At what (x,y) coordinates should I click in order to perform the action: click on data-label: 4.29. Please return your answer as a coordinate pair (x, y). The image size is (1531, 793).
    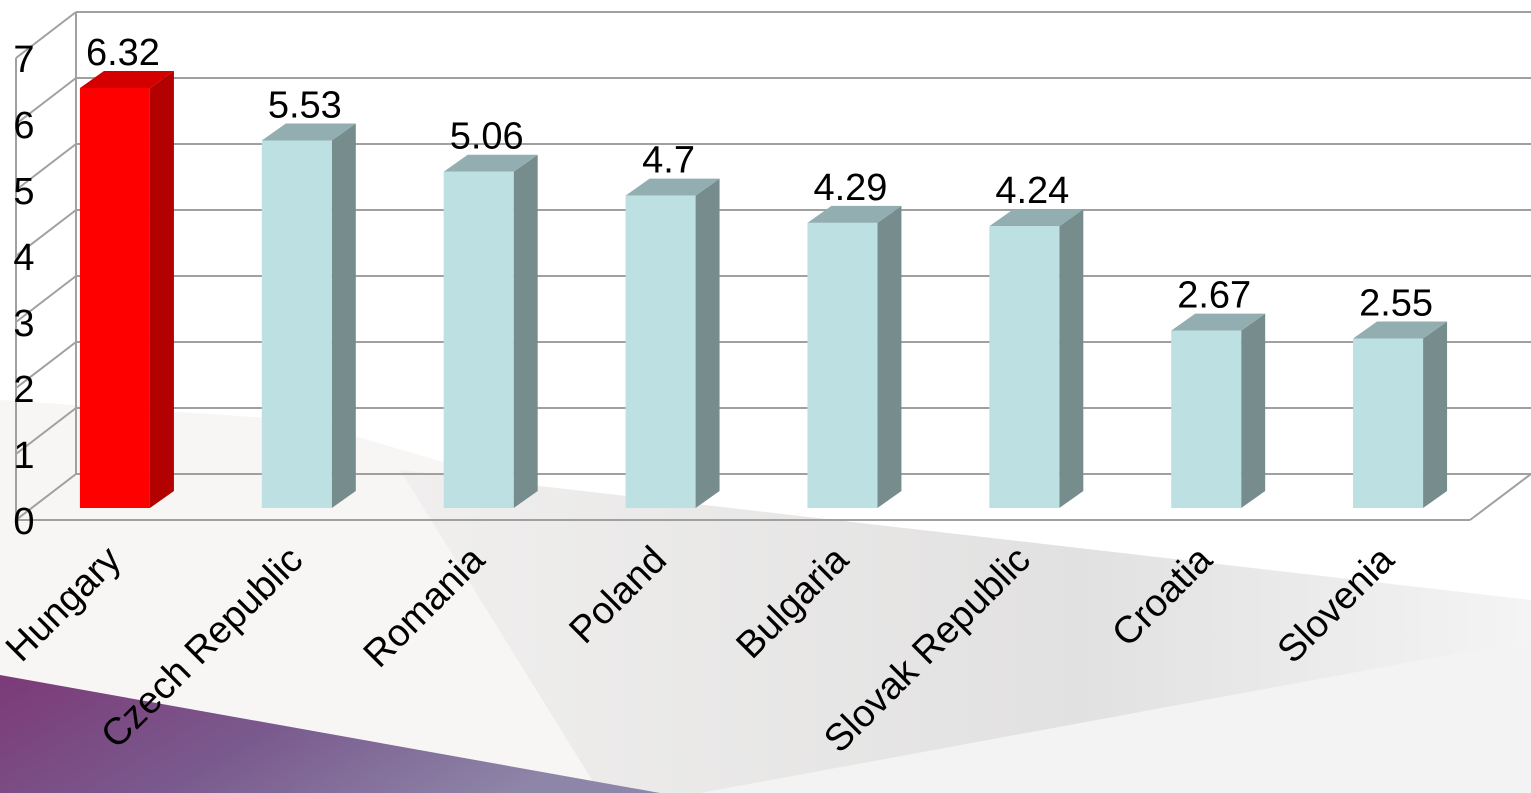
    Looking at the image, I should click on (850, 188).